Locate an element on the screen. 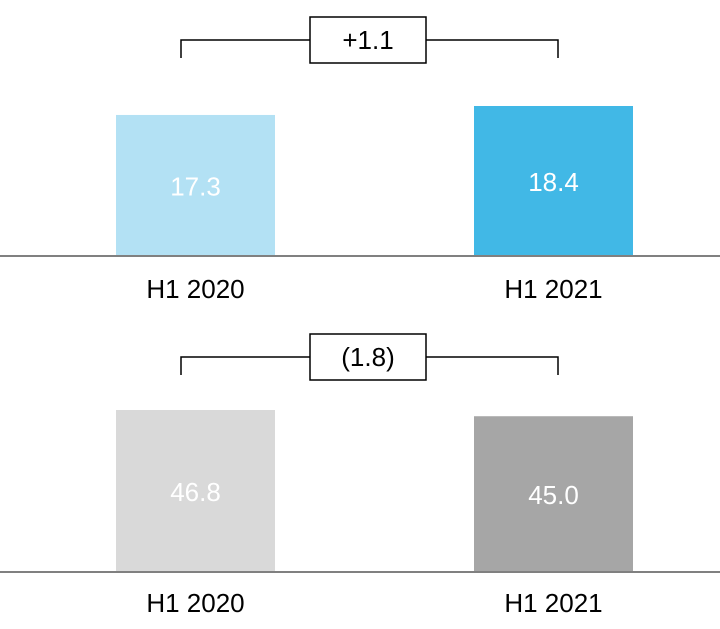 The image size is (720, 629). bar-value-label: 46.8 is located at coordinates (195, 492).